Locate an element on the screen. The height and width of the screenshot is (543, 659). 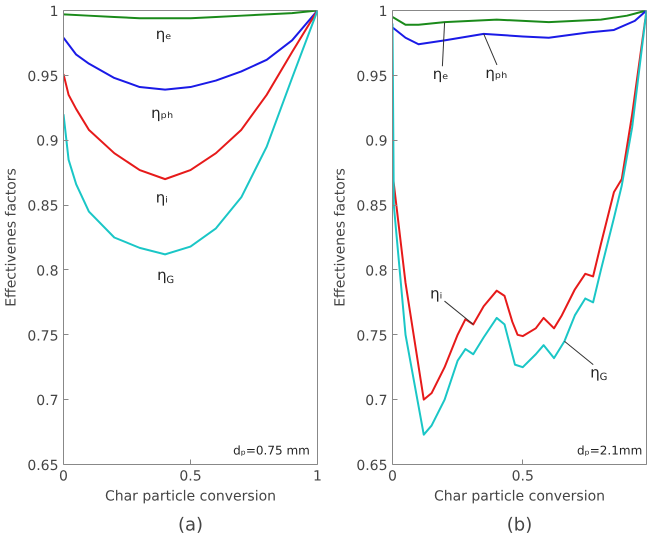
annotation: dₚ=0.75 mm is located at coordinates (271, 451).